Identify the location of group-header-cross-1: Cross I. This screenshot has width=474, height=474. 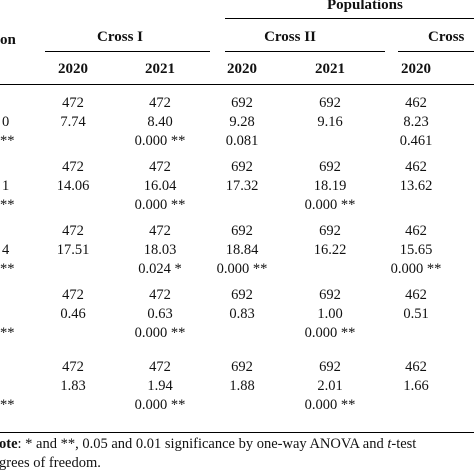
(120, 37).